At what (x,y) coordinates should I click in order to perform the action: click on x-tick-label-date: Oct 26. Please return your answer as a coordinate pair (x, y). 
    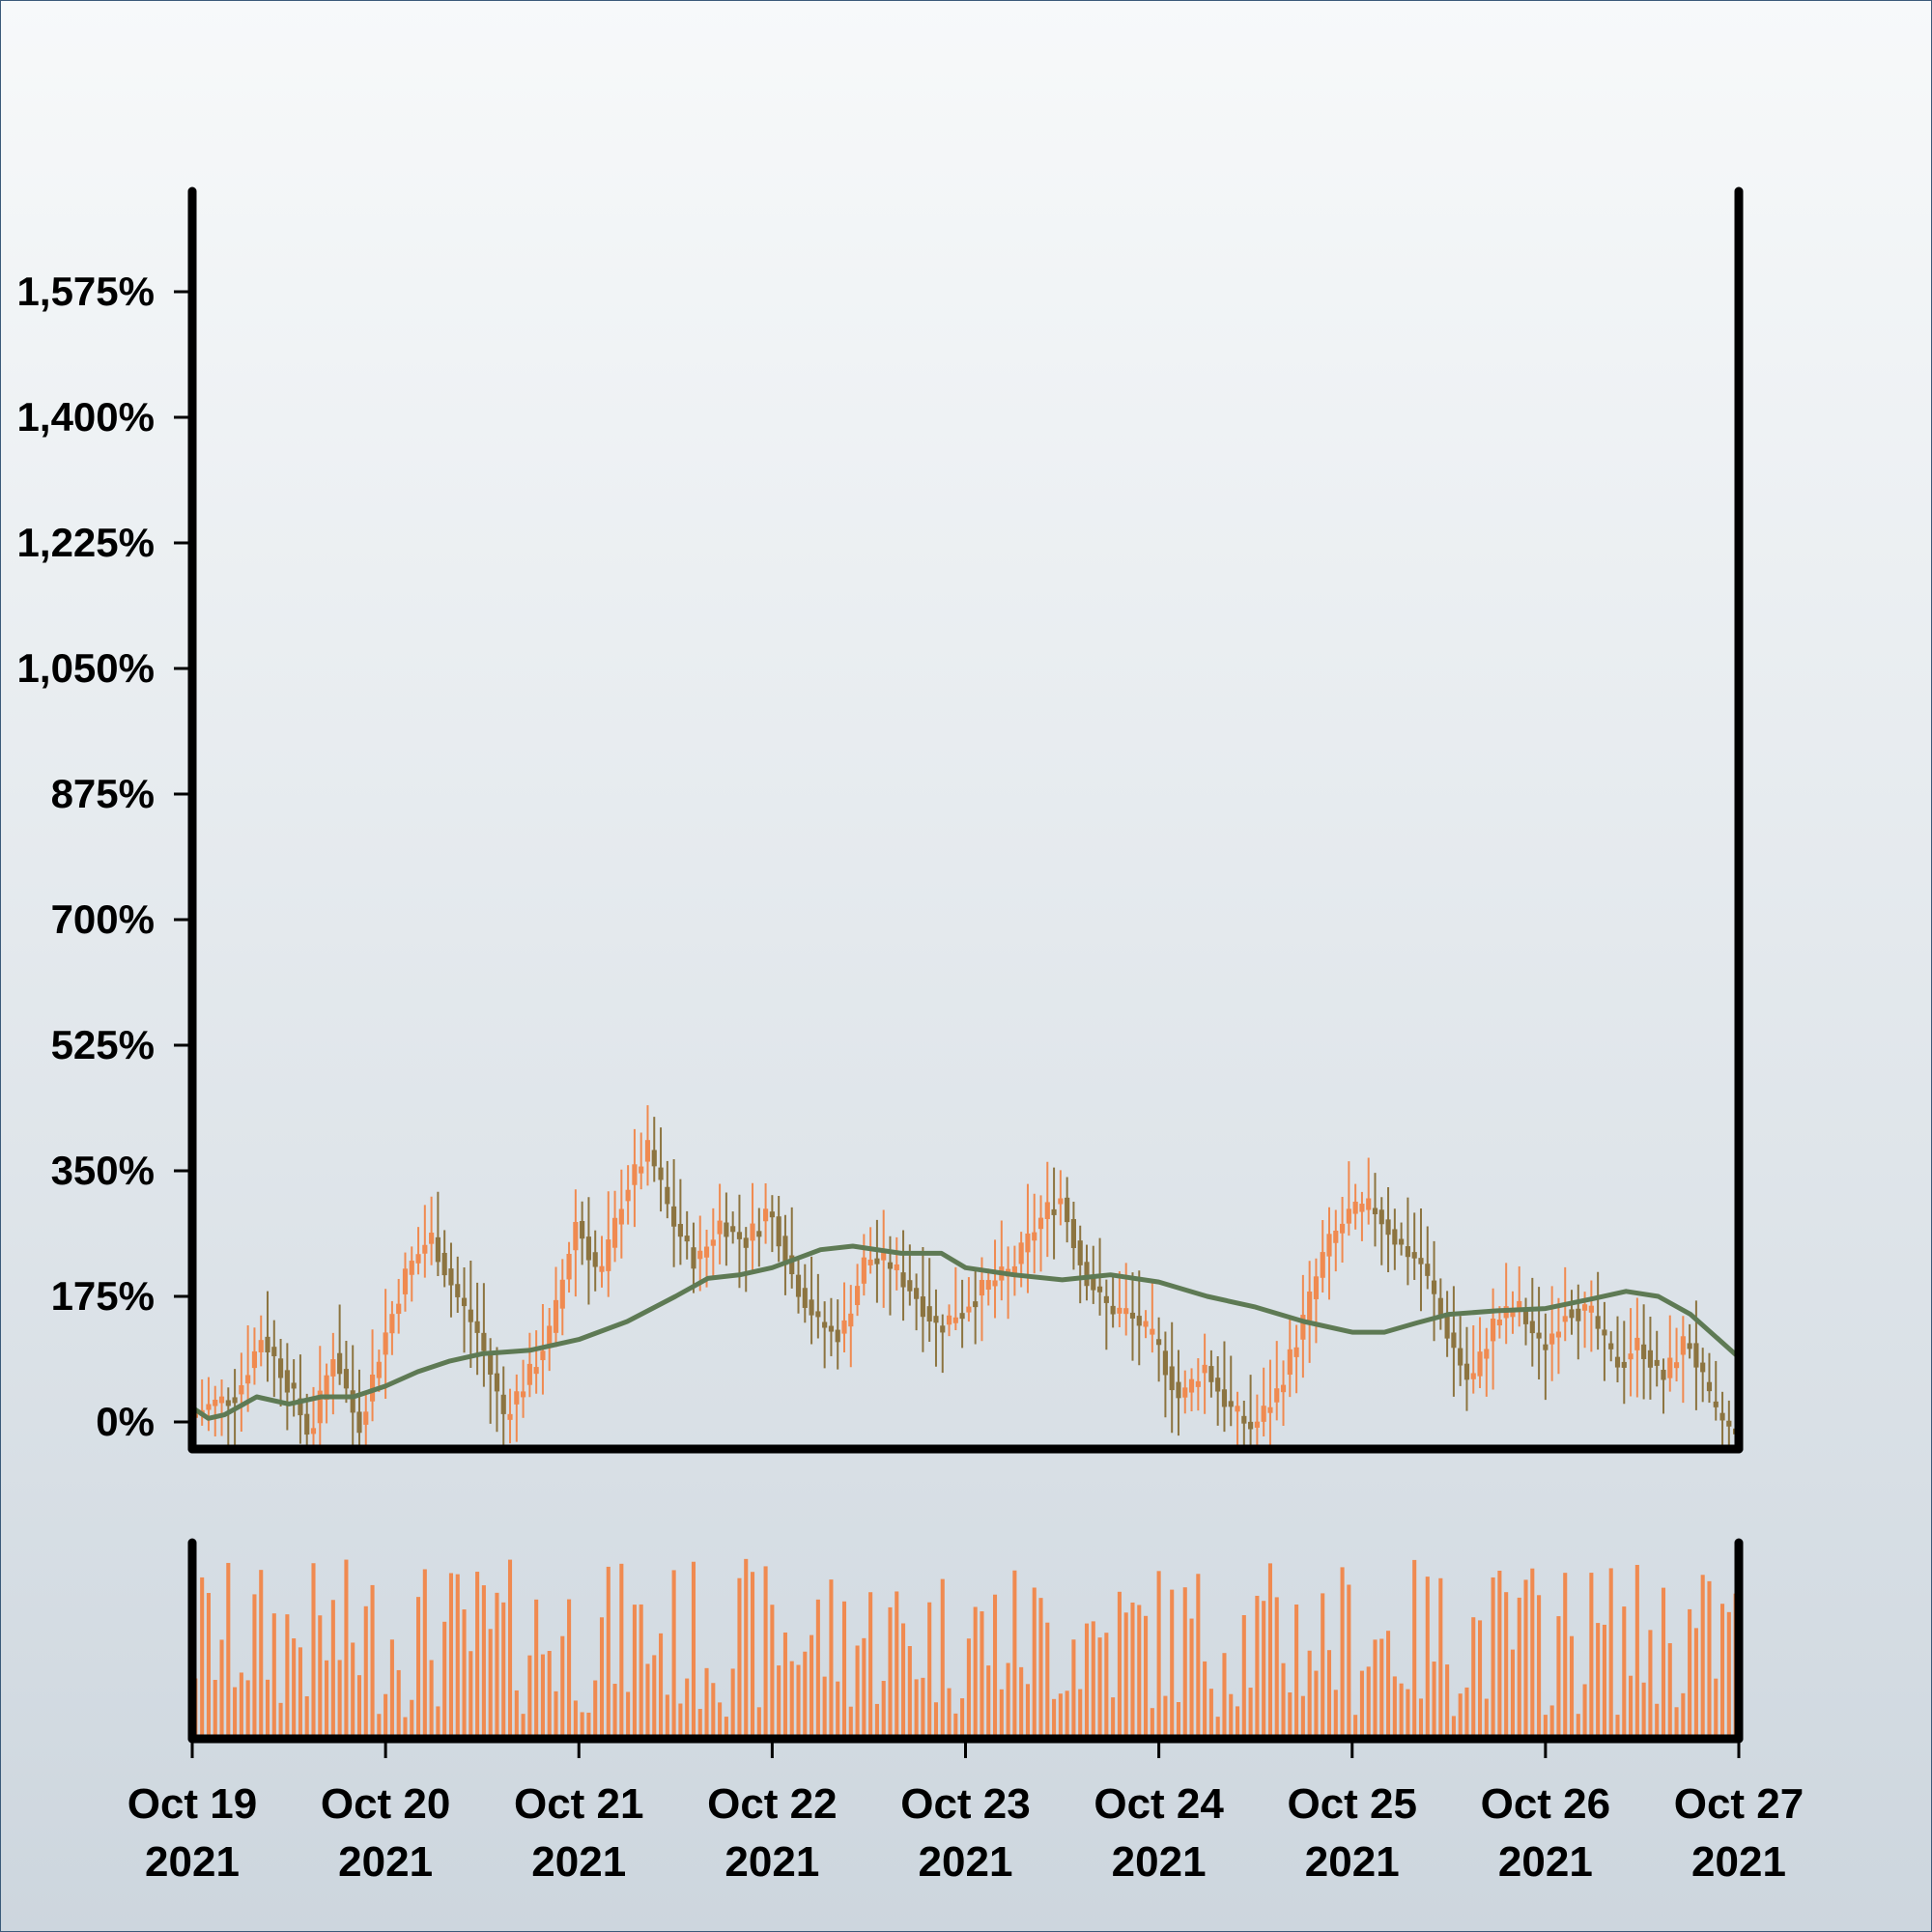
    Looking at the image, I should click on (1546, 1804).